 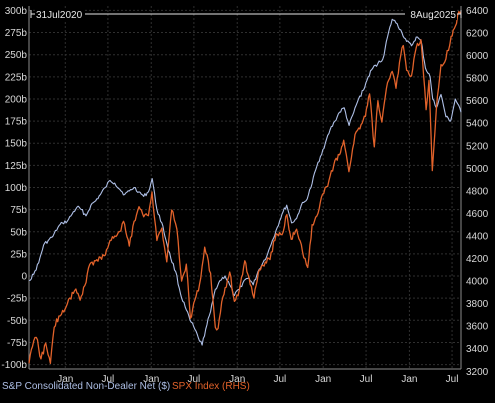 I want to click on right-axis-tick-label: 5200, so click(x=477, y=146).